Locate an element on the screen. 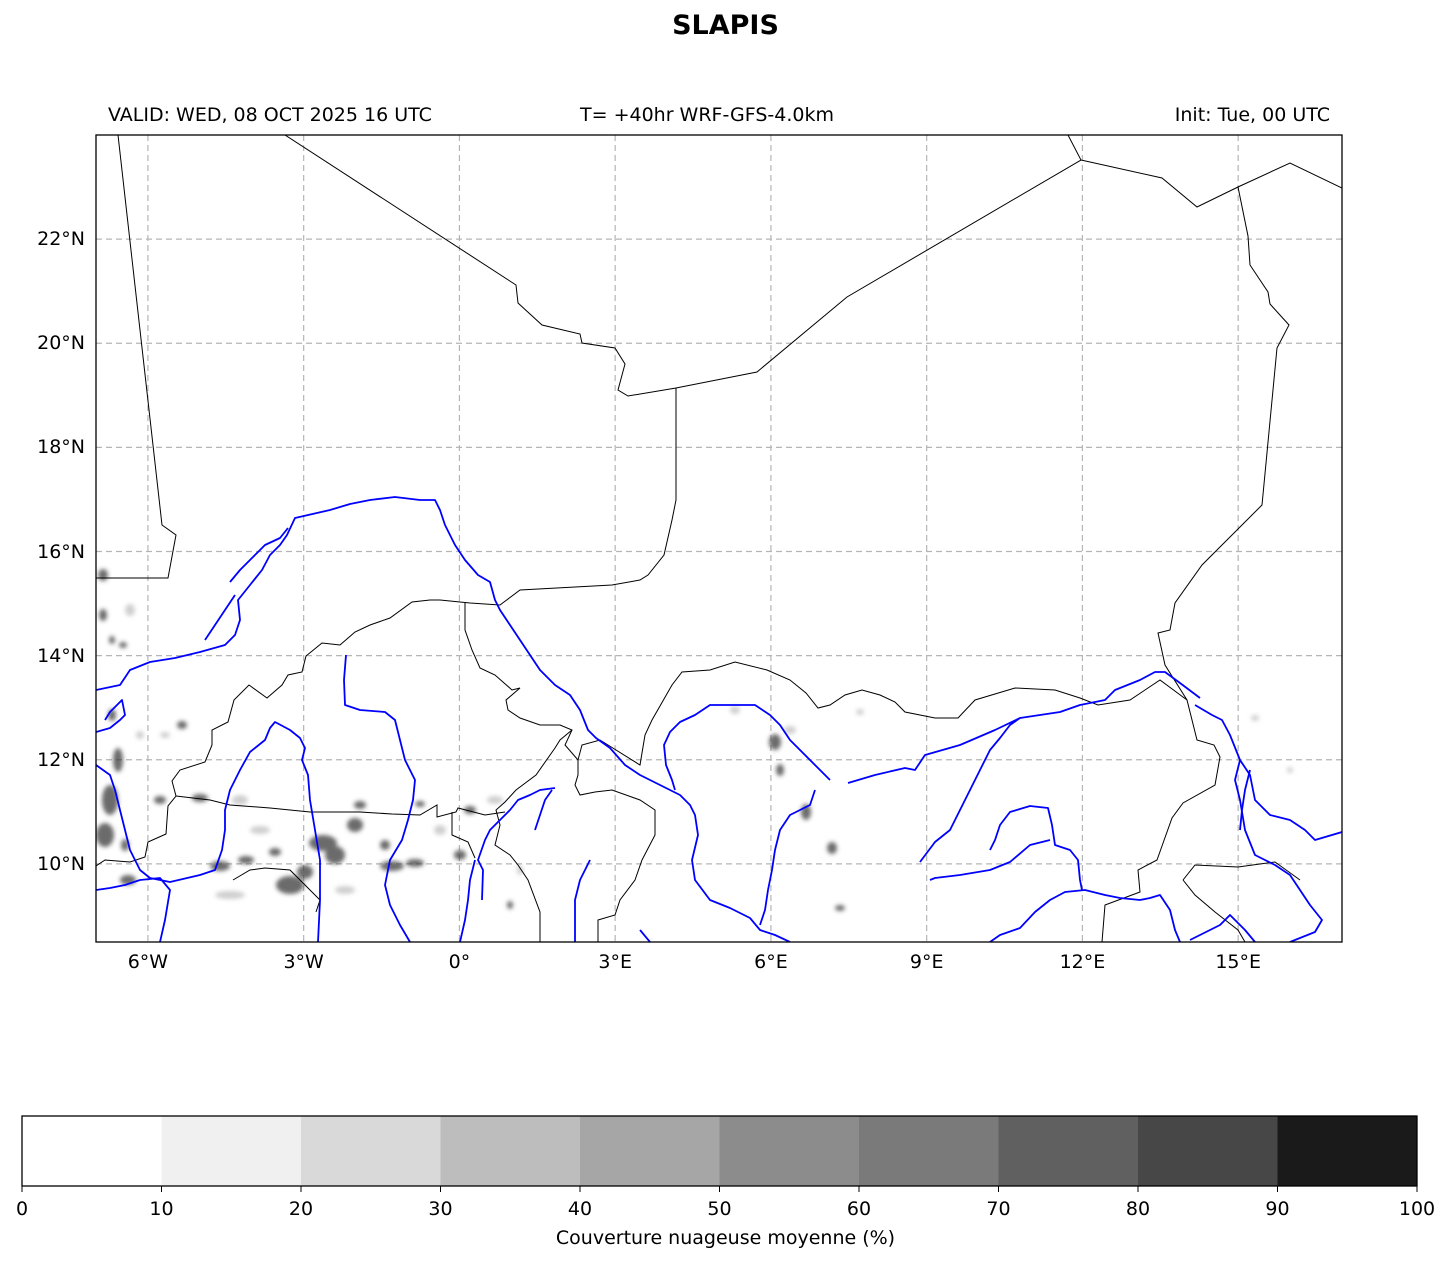  lon-tick-label: 3°E is located at coordinates (615, 962).